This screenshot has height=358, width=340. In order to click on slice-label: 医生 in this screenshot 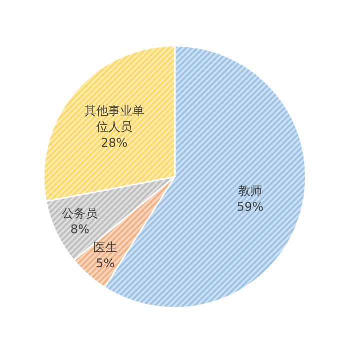, I will do `click(106, 247)`.